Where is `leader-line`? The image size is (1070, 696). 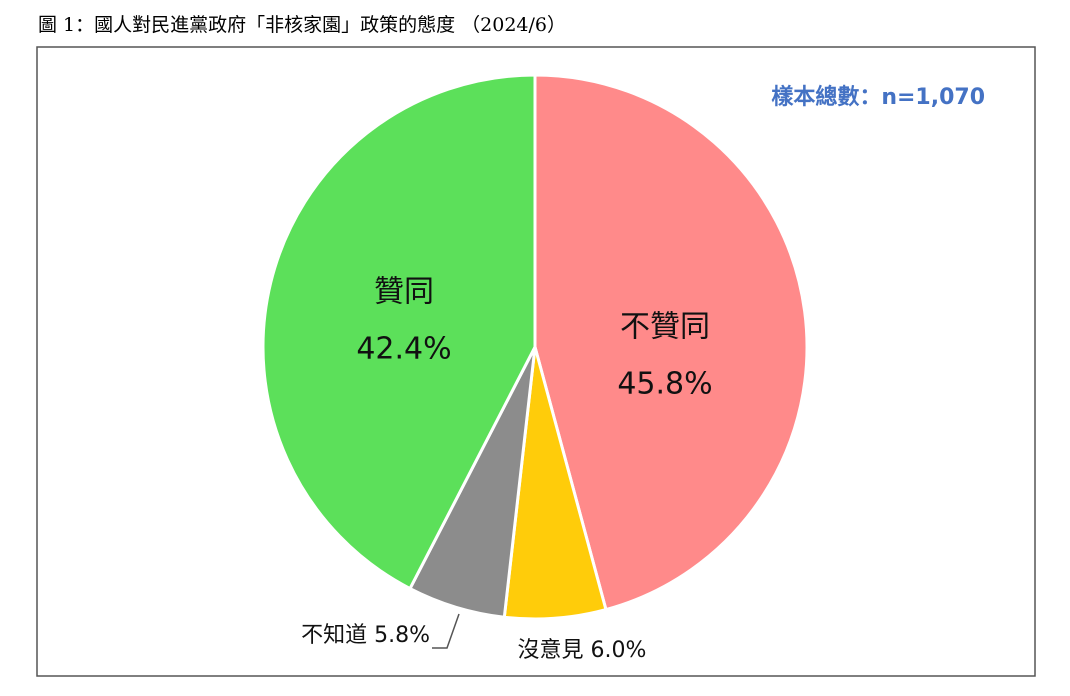 leader-line is located at coordinates (446, 631).